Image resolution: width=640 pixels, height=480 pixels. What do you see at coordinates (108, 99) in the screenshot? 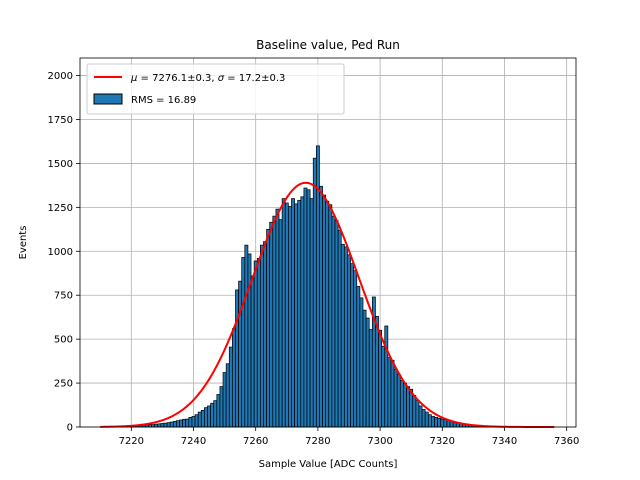
I see `legend-bar-swatch` at bounding box center [108, 99].